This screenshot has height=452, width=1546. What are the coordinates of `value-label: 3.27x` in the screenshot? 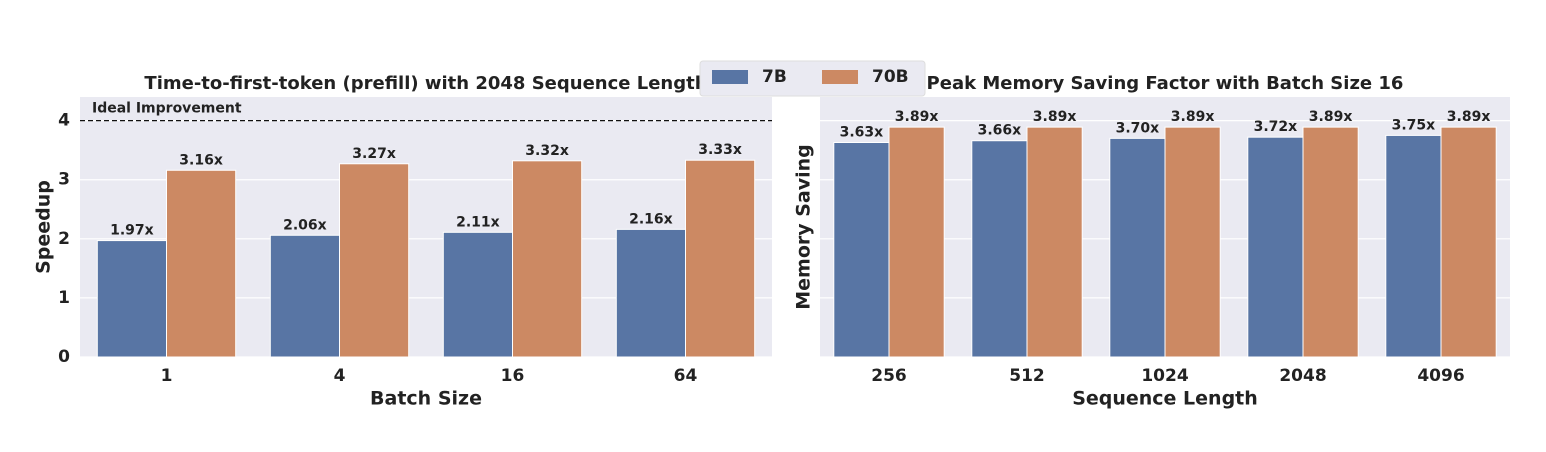 It's located at (374, 154).